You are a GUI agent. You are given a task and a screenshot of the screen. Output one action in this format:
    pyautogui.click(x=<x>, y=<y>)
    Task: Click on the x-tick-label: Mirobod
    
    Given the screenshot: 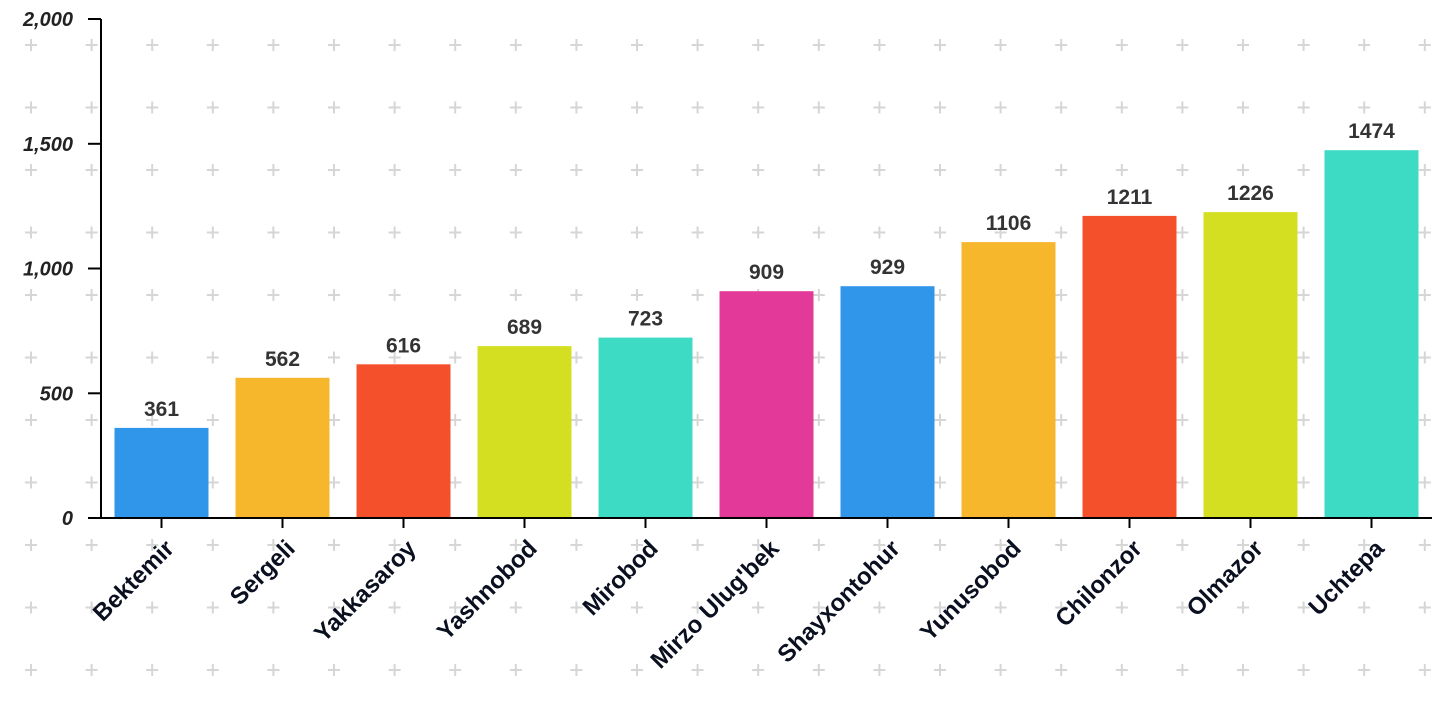 What is the action you would take?
    pyautogui.click(x=621, y=578)
    